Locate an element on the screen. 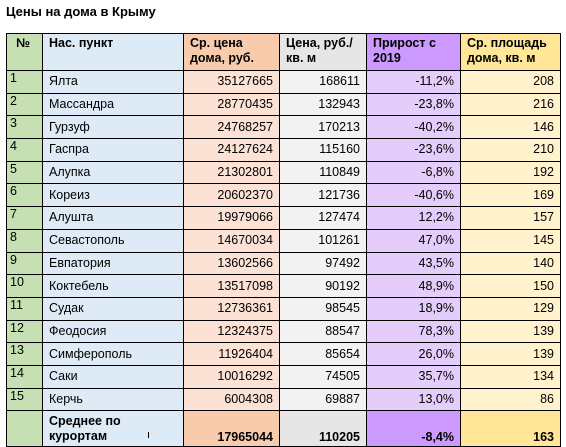 This screenshot has width=566, height=447. cell-name: Саки is located at coordinates (113, 376).